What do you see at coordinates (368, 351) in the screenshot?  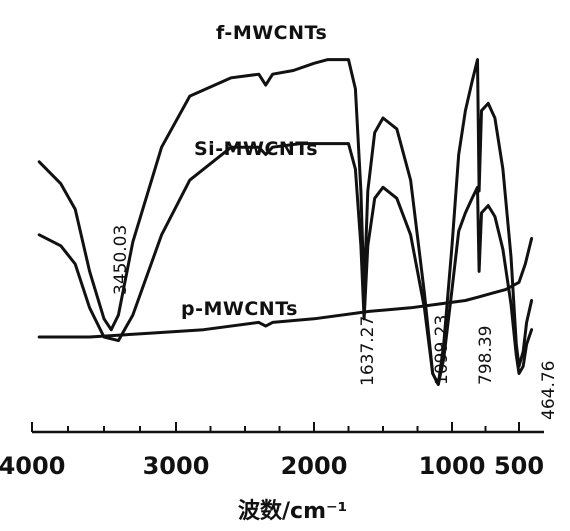 I see `peak-label-1637: 1637.27` at bounding box center [368, 351].